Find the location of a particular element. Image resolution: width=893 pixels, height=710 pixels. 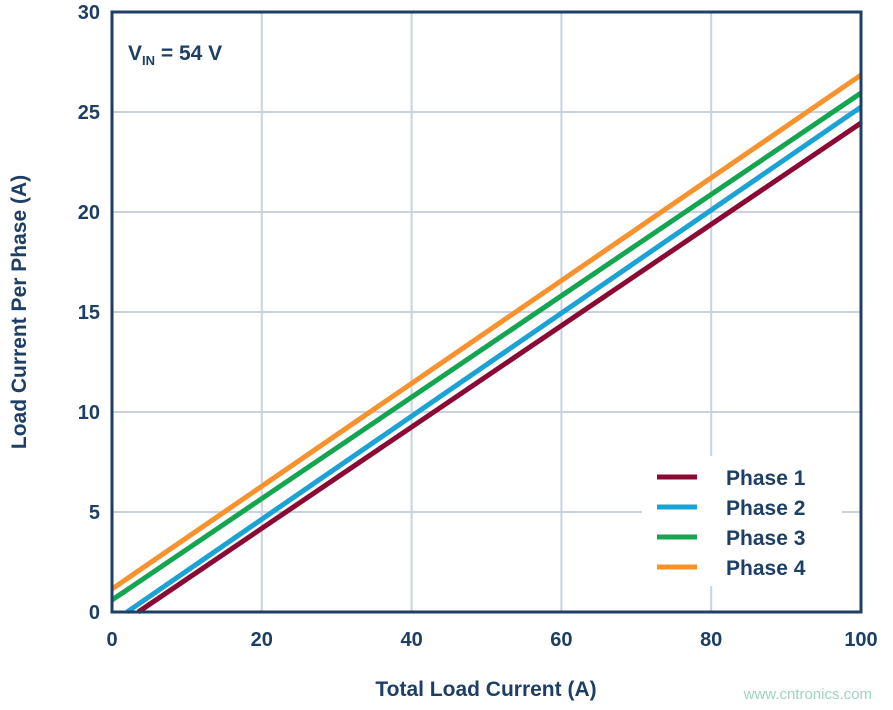

y-tick-label: 30 is located at coordinates (89, 13).